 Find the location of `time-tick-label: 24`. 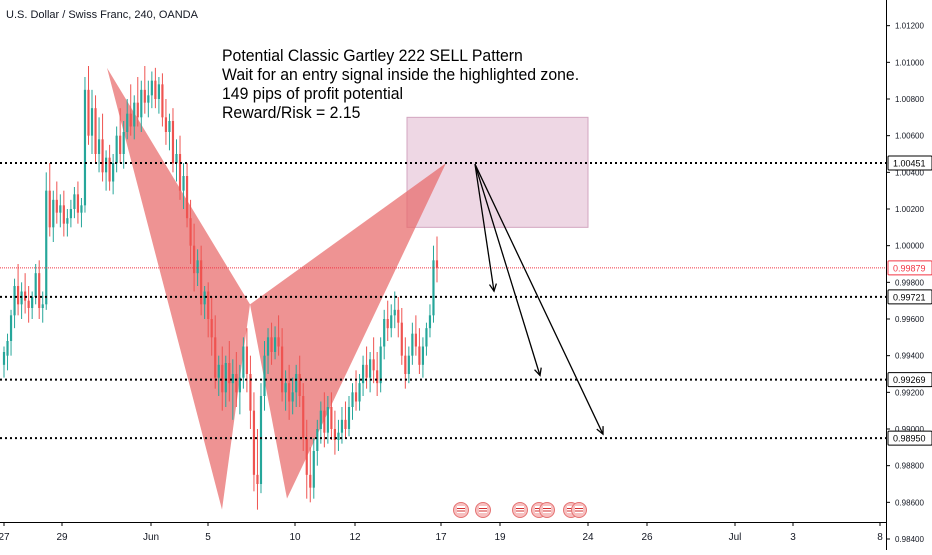

time-tick-label: 24 is located at coordinates (588, 537).